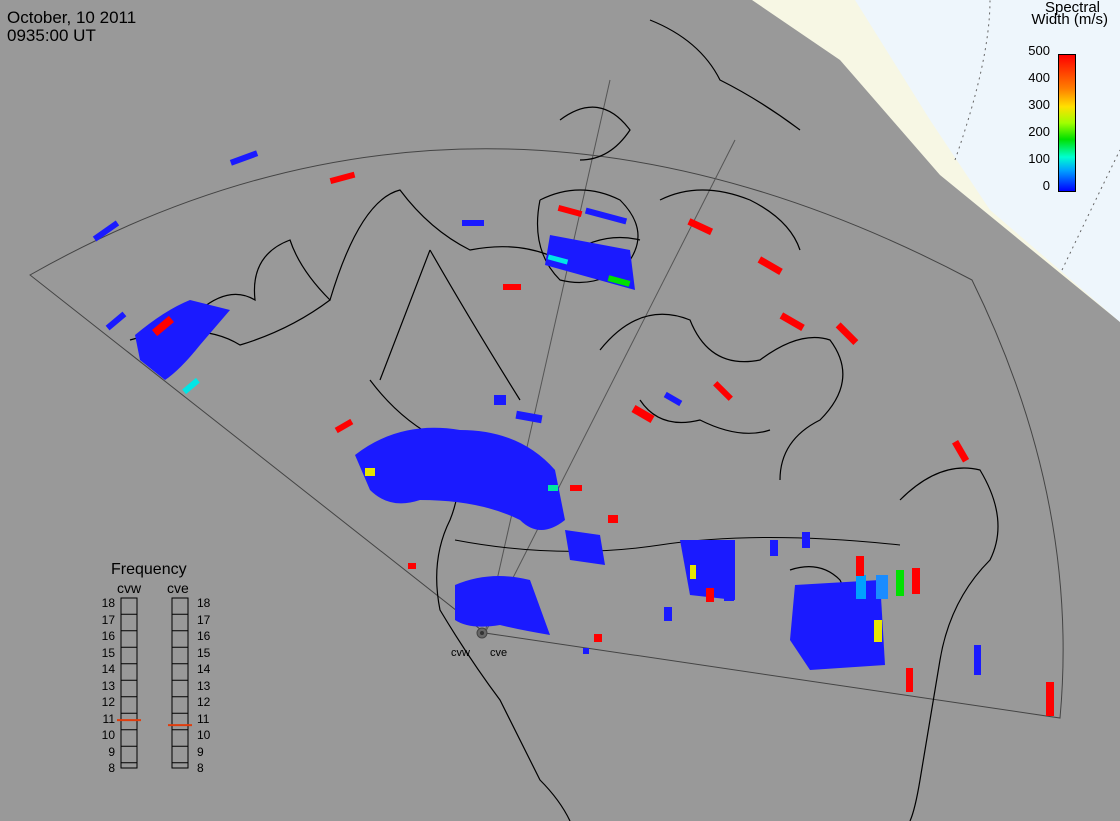 The image size is (1120, 821). I want to click on beam-line-west, so click(547, 356).